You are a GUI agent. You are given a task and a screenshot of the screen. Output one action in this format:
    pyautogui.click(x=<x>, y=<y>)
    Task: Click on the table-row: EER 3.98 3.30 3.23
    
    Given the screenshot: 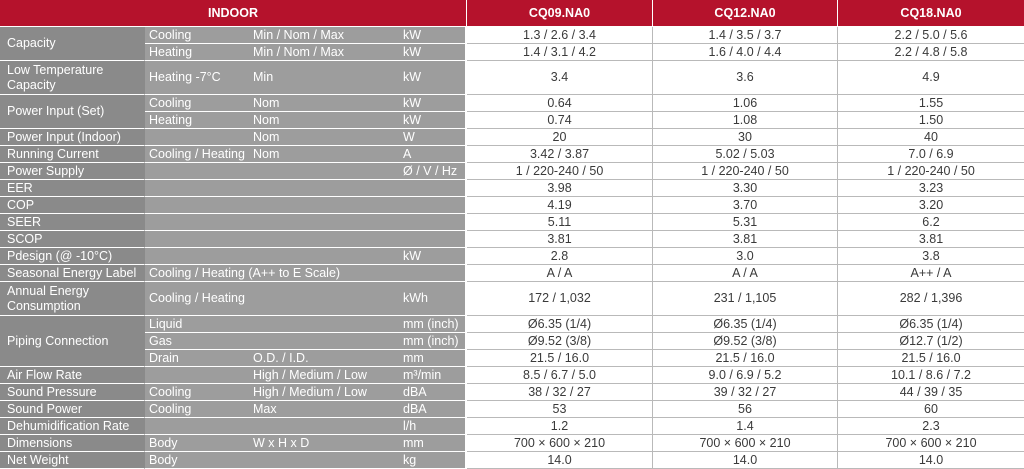 What is the action you would take?
    pyautogui.click(x=512, y=188)
    